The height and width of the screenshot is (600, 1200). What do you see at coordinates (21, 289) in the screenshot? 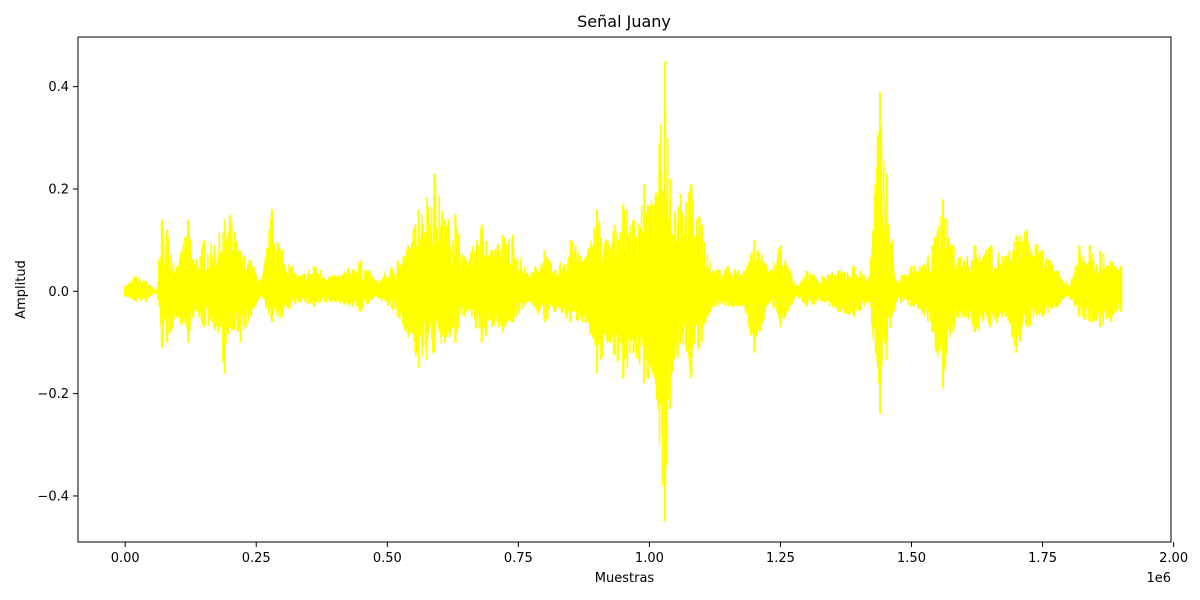
I see `y-axis-label: Amplitud` at bounding box center [21, 289].